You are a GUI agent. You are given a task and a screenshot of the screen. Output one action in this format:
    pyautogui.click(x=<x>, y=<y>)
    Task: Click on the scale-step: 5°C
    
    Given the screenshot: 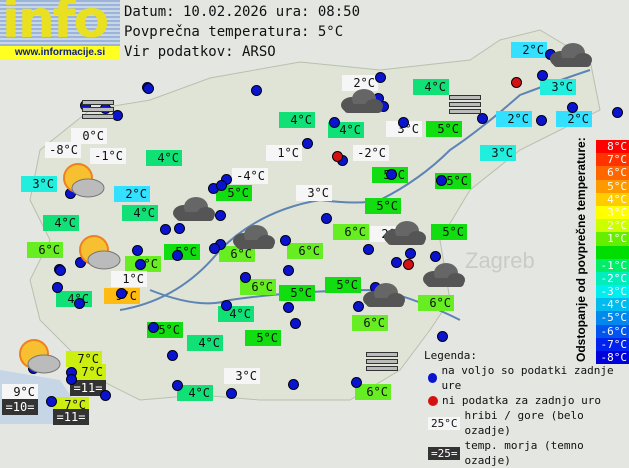 What is the action you would take?
    pyautogui.click(x=612, y=186)
    